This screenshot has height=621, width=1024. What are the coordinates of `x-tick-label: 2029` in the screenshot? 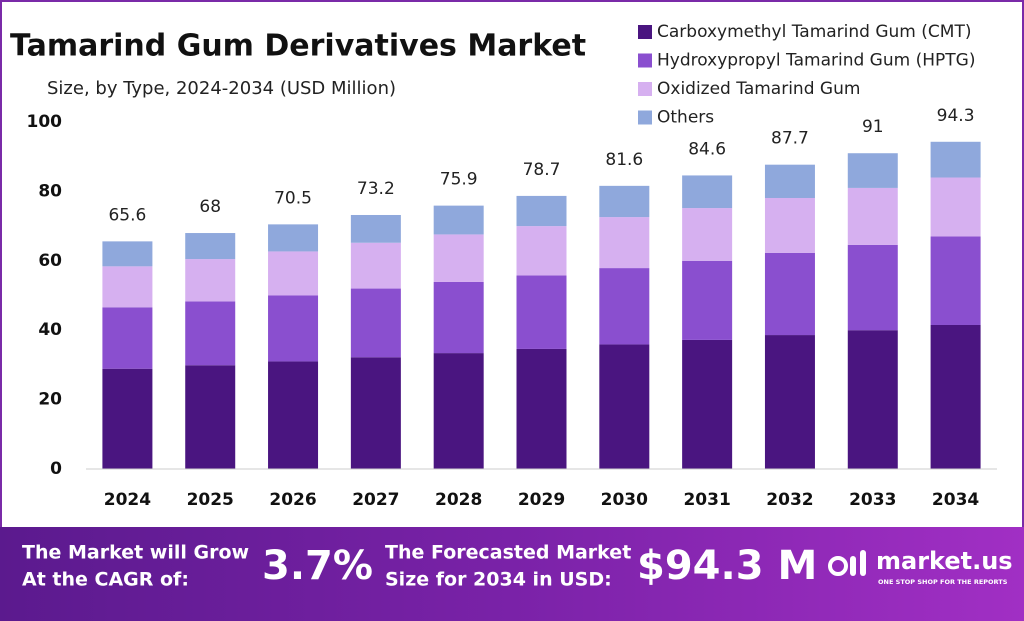 It's located at (541, 500).